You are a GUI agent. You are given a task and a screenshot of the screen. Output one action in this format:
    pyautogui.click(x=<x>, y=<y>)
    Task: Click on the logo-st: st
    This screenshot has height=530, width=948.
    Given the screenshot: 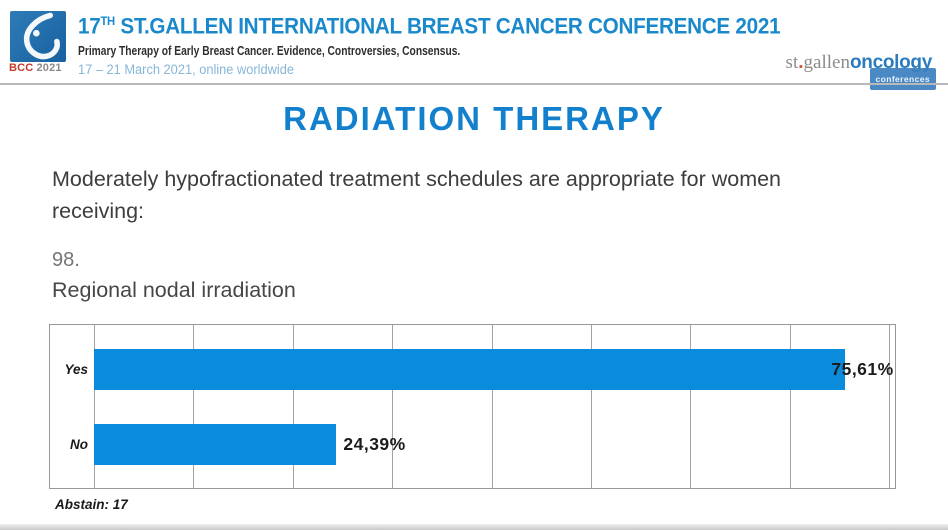 What is the action you would take?
    pyautogui.click(x=792, y=62)
    